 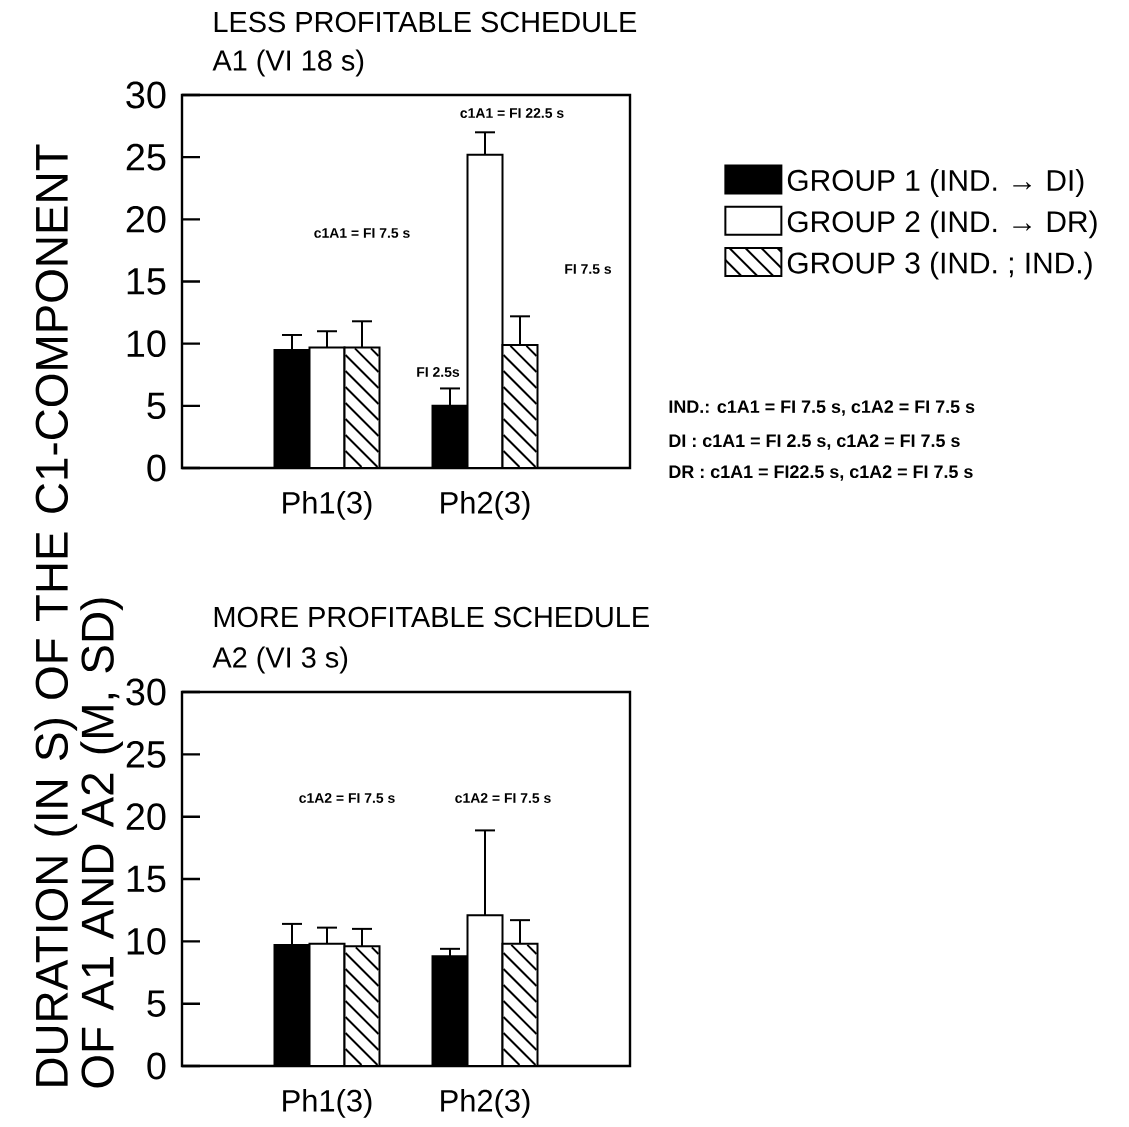 I want to click on annotation: c1A1 = FI 7.5 s, so click(x=362, y=233).